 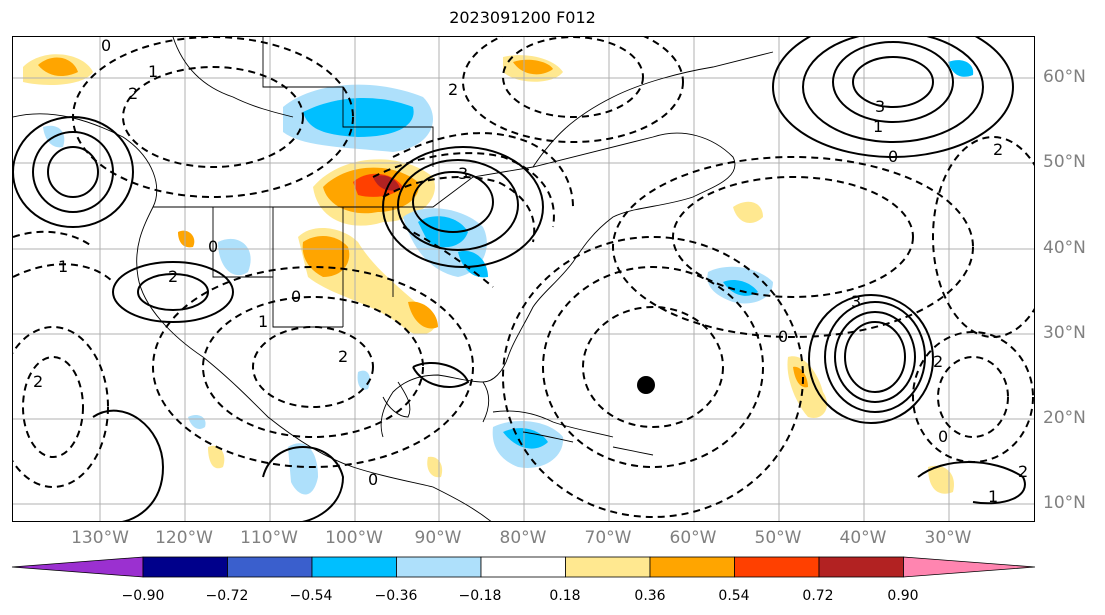 What do you see at coordinates (818, 596) in the screenshot?
I see `colorbar-tick-label: 0.72` at bounding box center [818, 596].